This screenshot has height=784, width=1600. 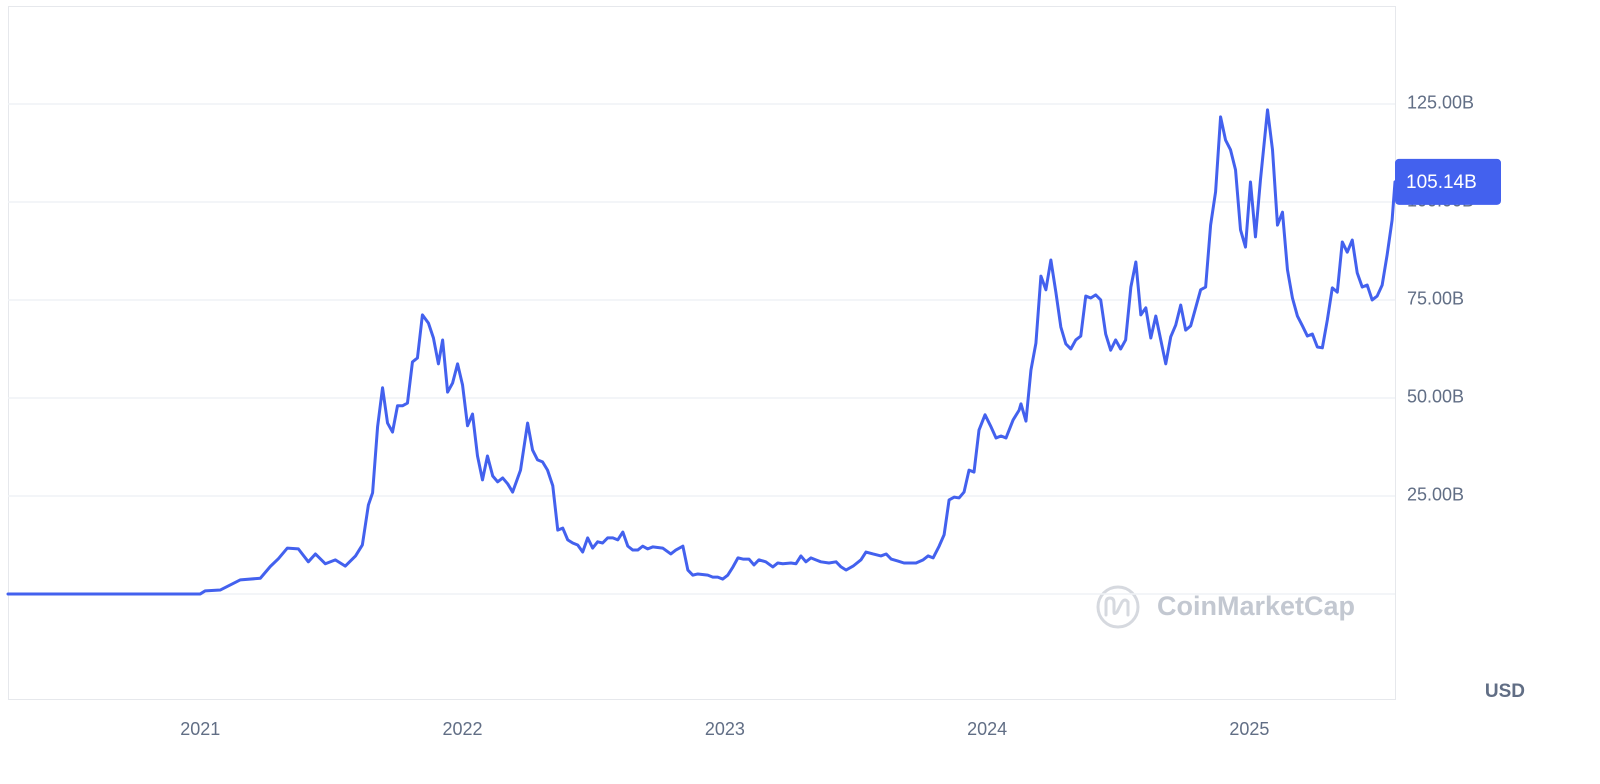 I want to click on logo-ring, so click(x=1118, y=607).